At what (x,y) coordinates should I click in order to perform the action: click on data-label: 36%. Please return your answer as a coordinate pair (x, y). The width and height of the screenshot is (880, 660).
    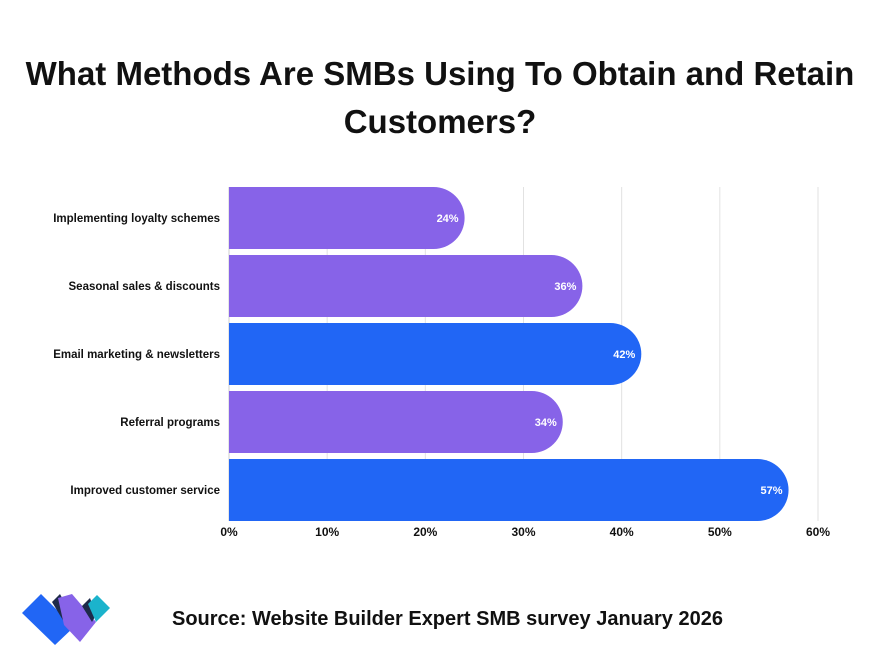
    Looking at the image, I should click on (565, 287).